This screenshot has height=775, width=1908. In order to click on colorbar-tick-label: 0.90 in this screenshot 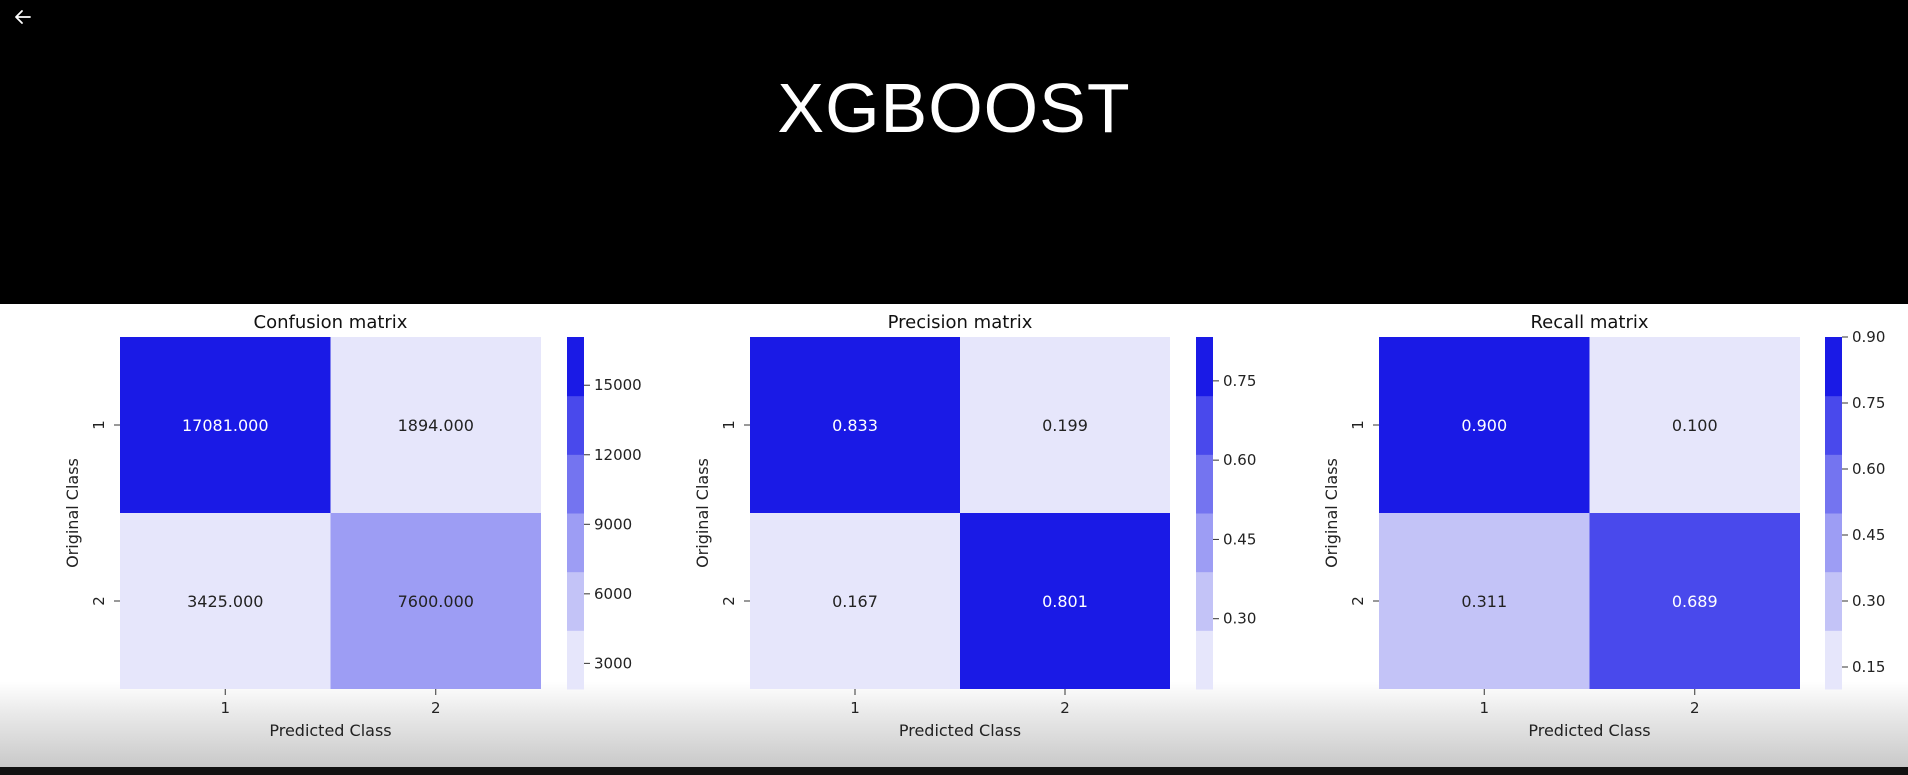, I will do `click(1868, 337)`.